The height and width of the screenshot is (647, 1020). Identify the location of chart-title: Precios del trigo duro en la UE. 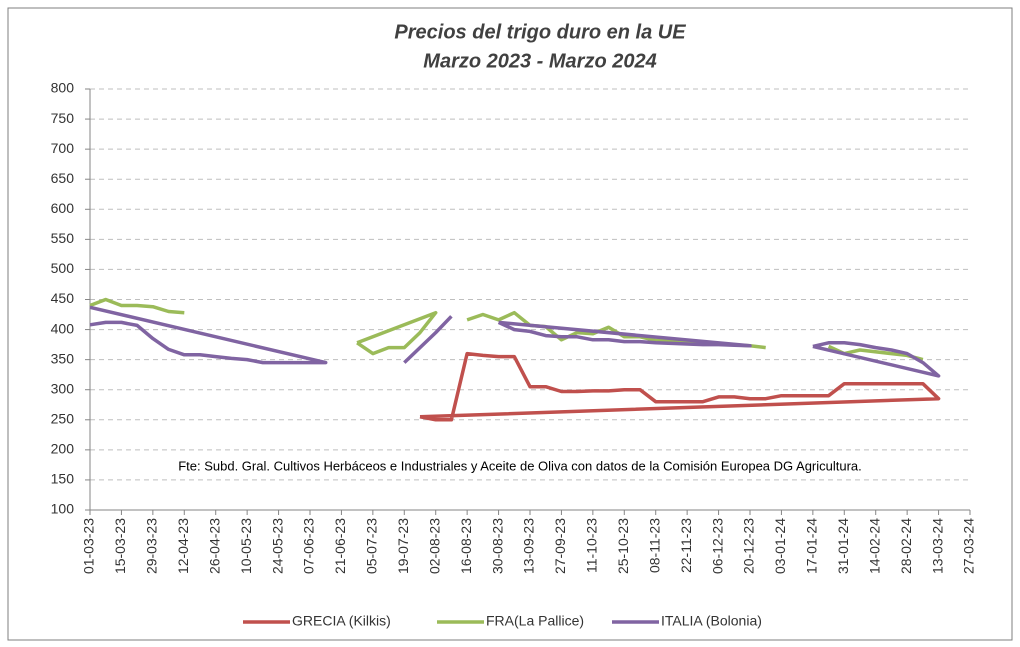
(540, 32).